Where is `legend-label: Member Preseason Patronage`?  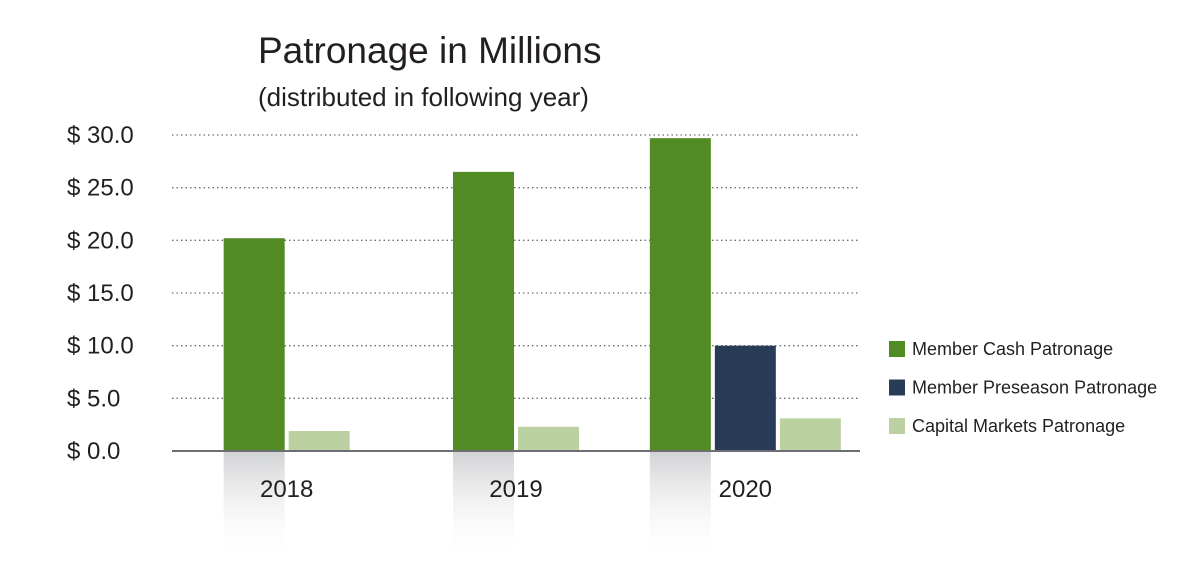
legend-label: Member Preseason Patronage is located at coordinates (1034, 388).